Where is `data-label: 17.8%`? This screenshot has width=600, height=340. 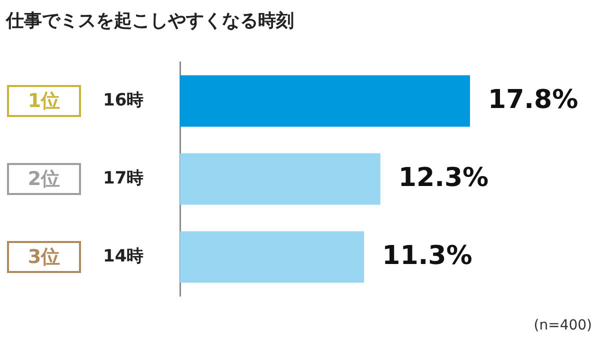
data-label: 17.8% is located at coordinates (533, 99).